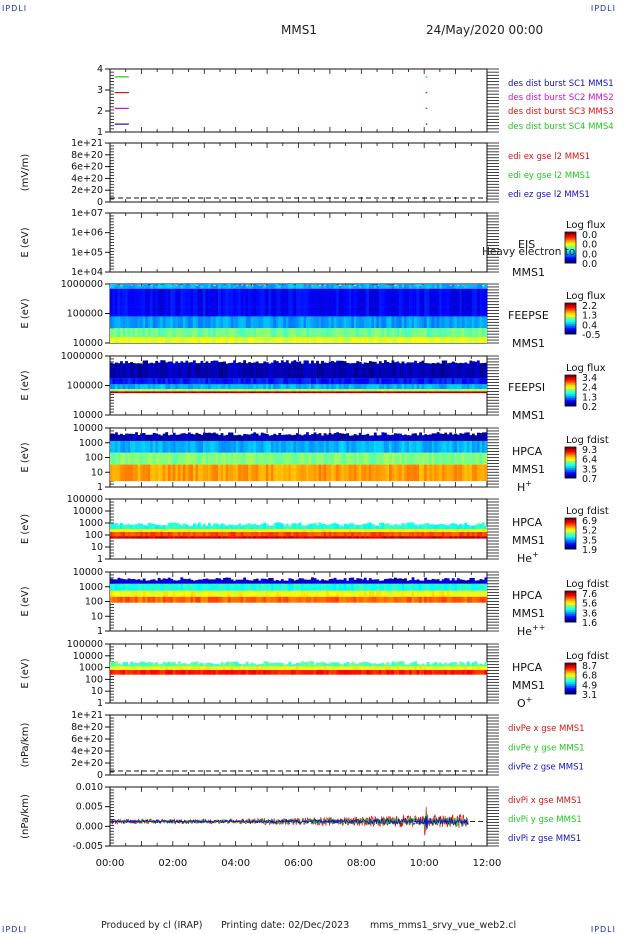 The width and height of the screenshot is (630, 934). What do you see at coordinates (587, 584) in the screenshot?
I see `colorbar-title: Log fdist` at bounding box center [587, 584].